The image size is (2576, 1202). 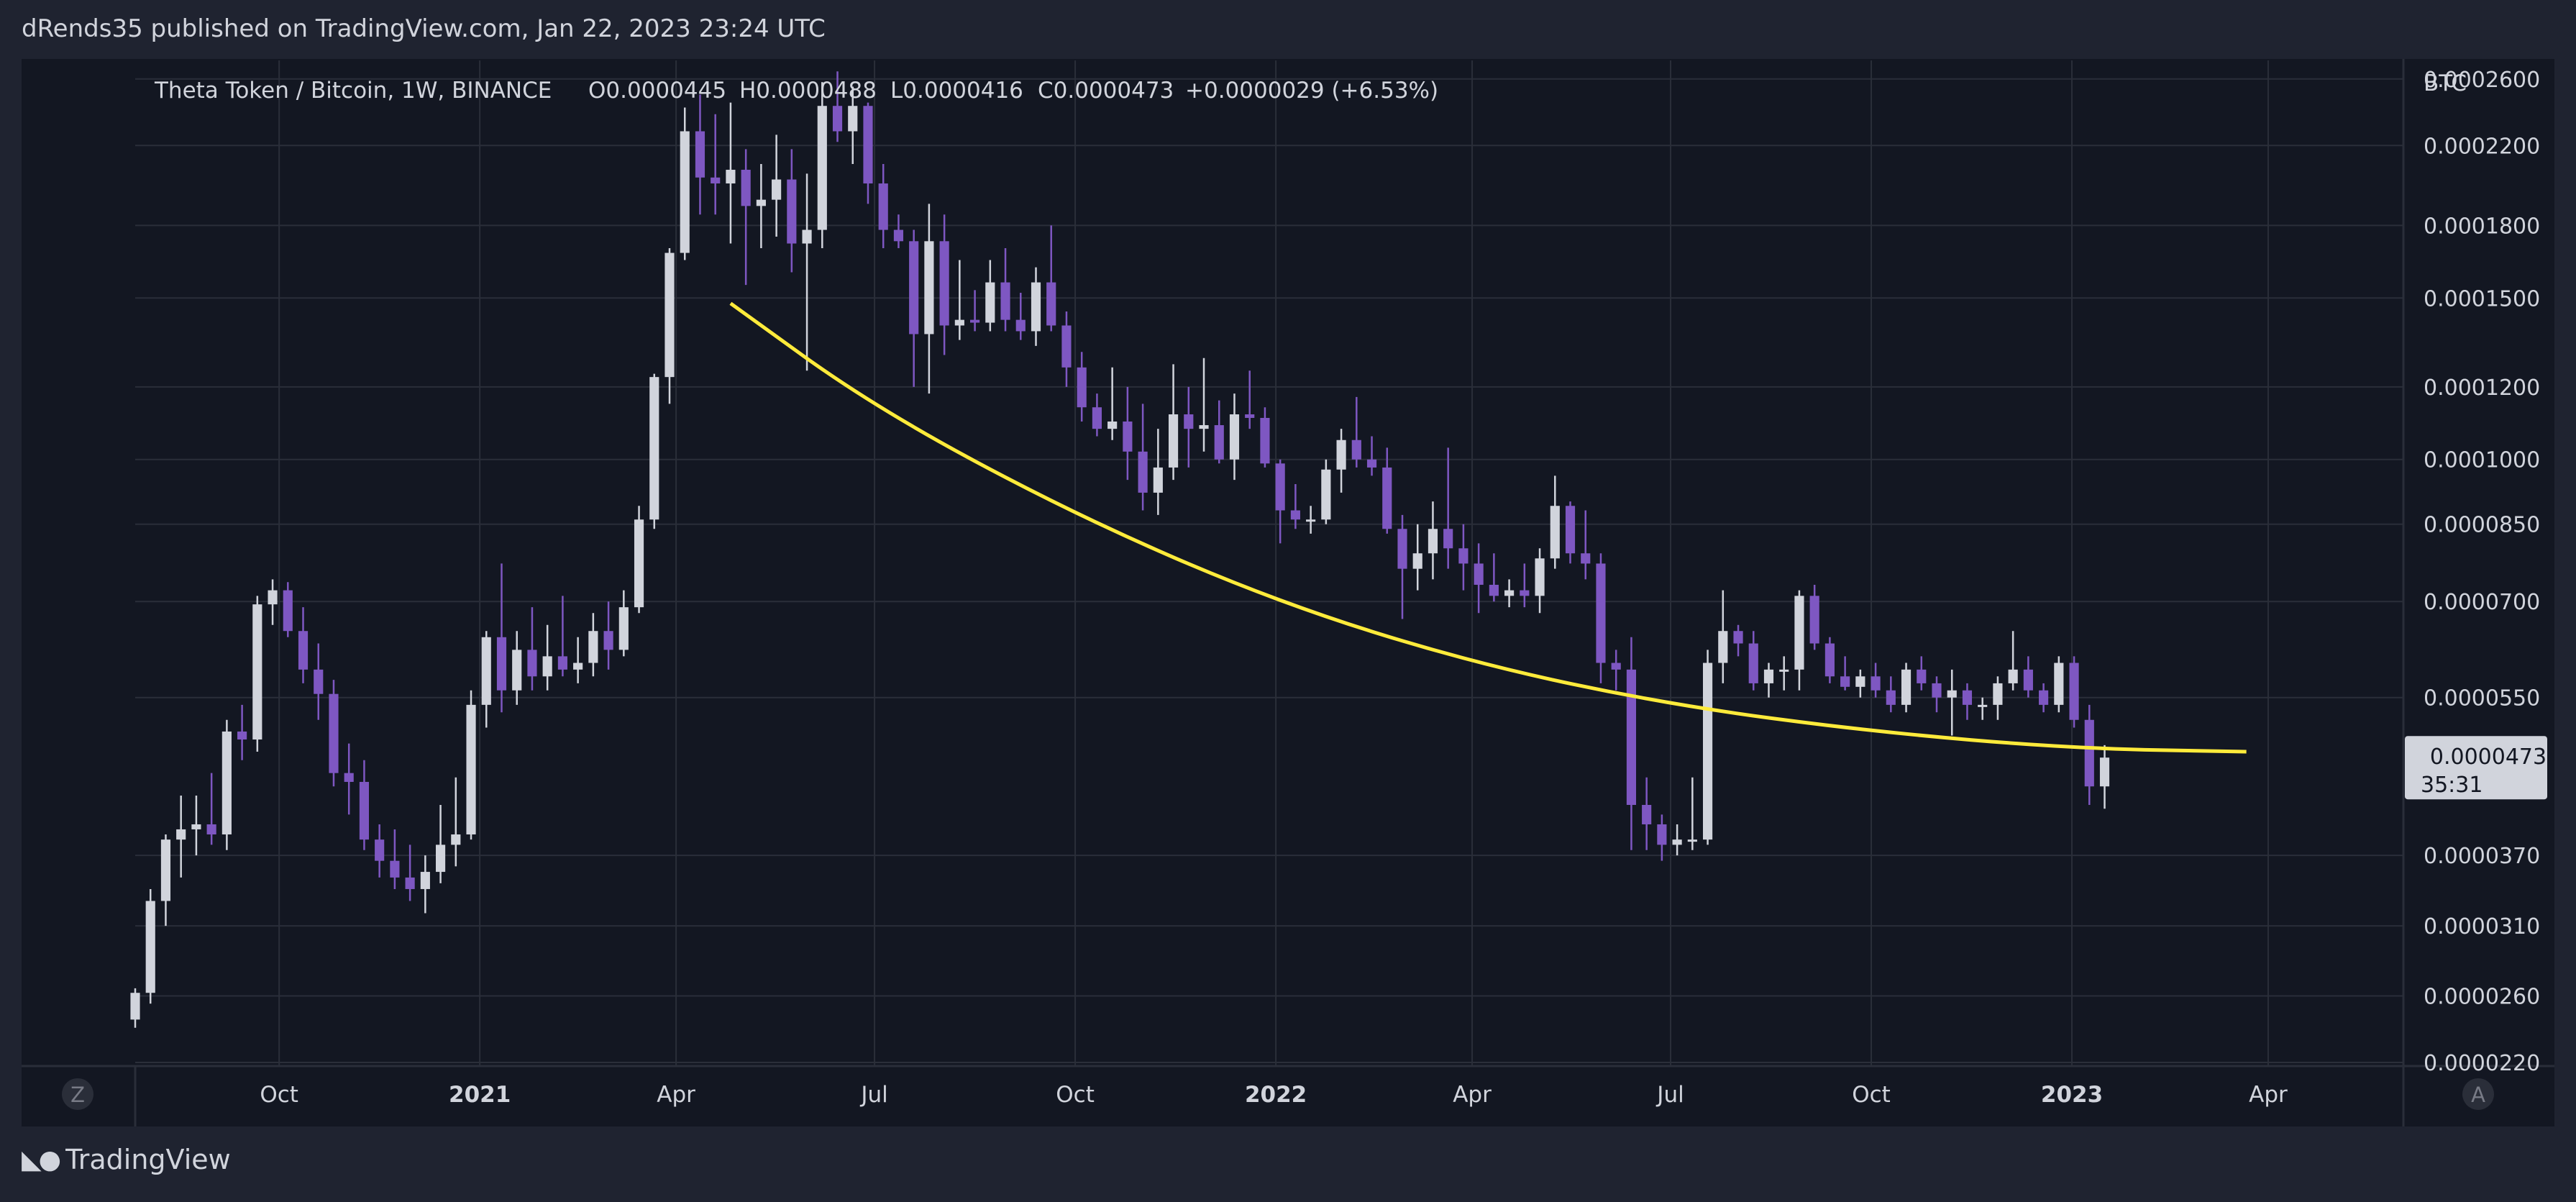 I want to click on a-button-label: A, so click(x=2478, y=1095).